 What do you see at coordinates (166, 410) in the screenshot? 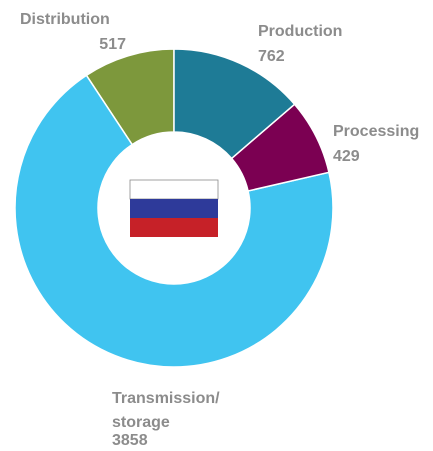
I see `category-label: Transmission/storage` at bounding box center [166, 410].